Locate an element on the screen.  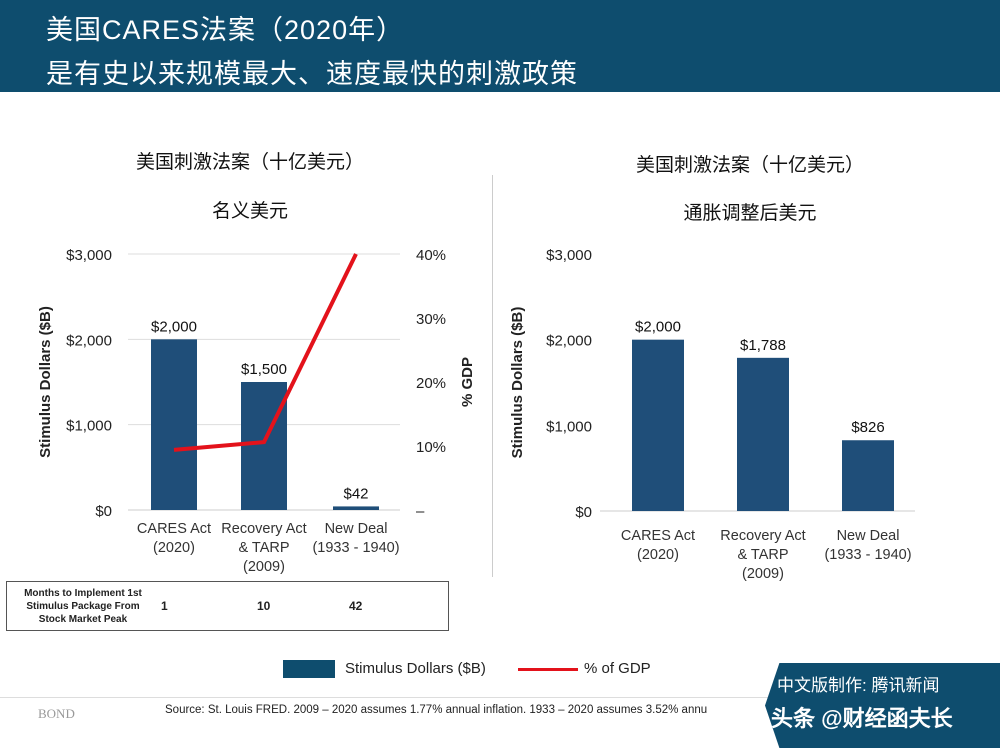
table-value: 42 is located at coordinates (356, 606).